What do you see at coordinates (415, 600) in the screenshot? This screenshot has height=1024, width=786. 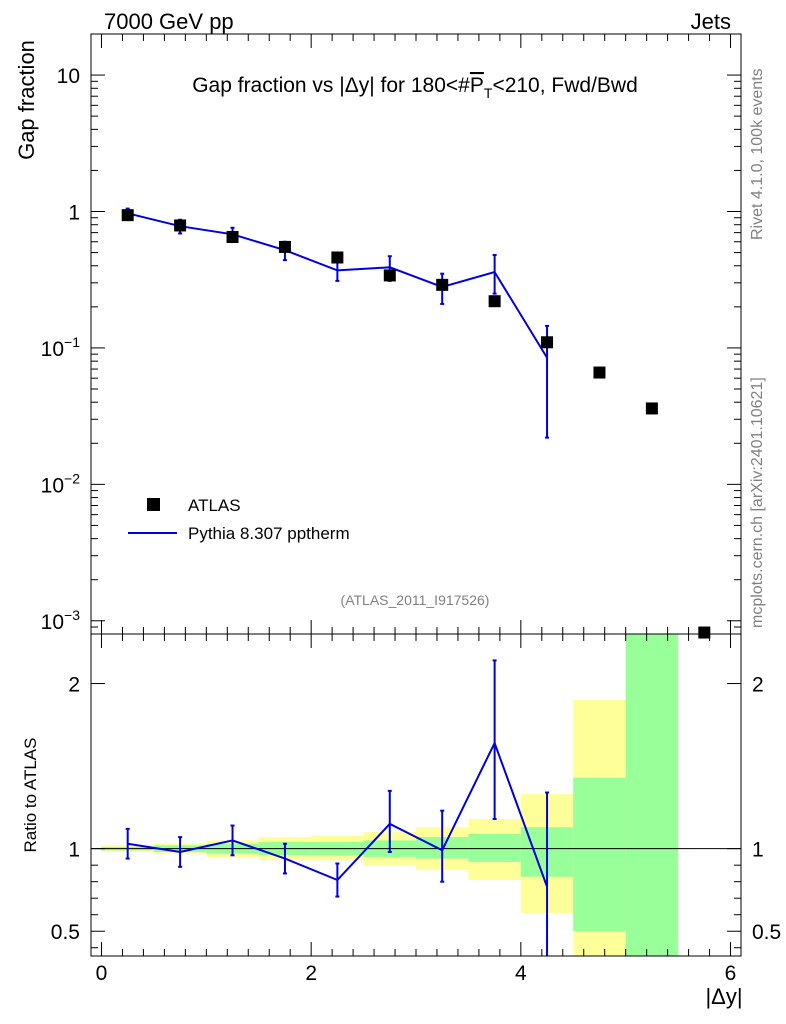 I see `analysis-label: (ATLAS_2011_I917526)` at bounding box center [415, 600].